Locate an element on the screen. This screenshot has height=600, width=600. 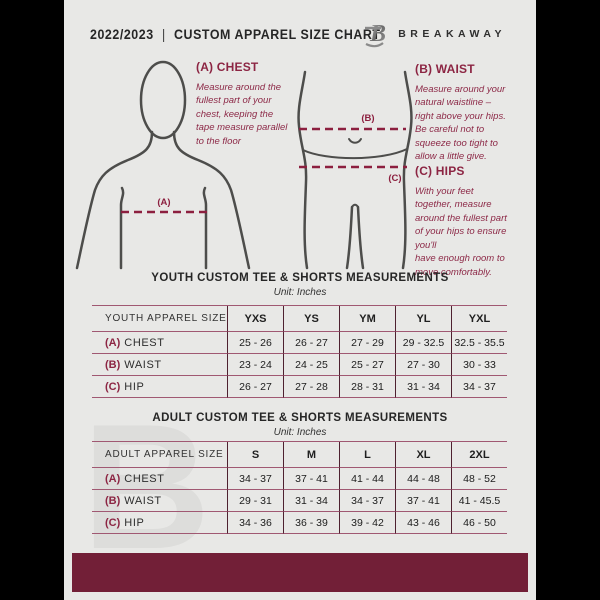
size-column-header: M is located at coordinates (311, 455).